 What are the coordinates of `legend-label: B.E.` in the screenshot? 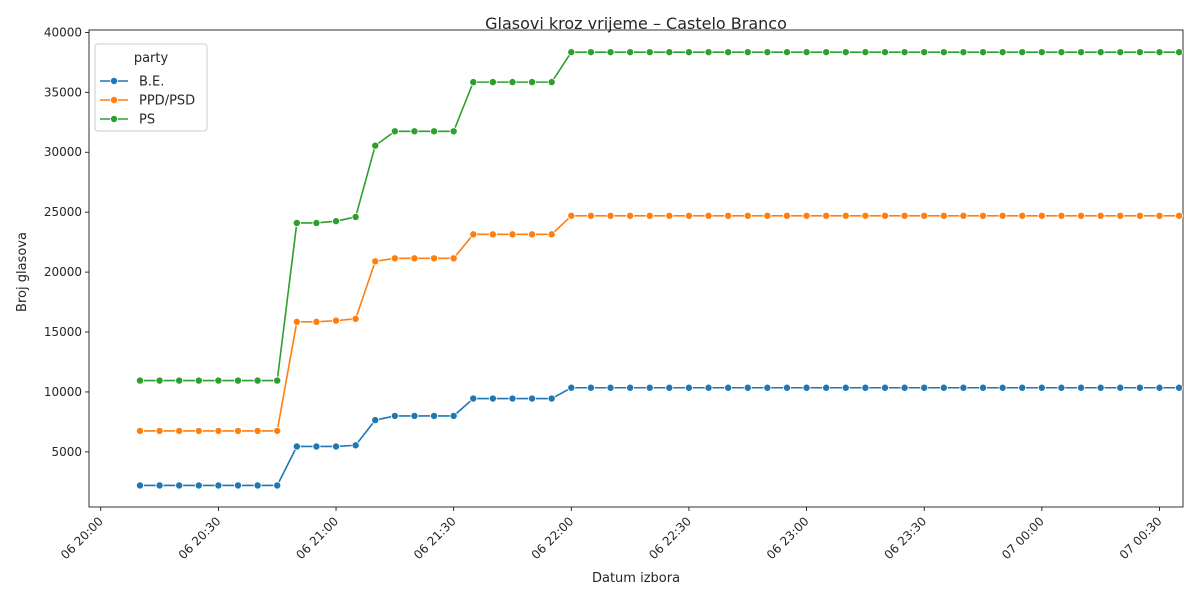 It's located at (151, 82).